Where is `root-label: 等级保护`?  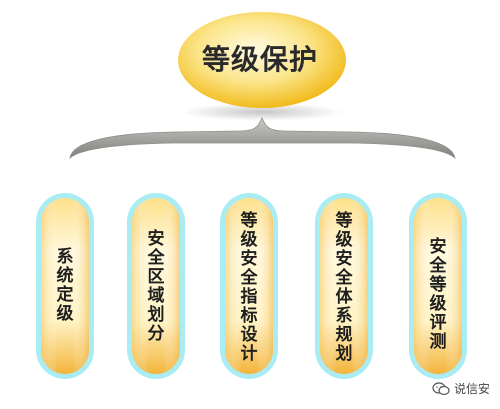
root-label: 等级保护 is located at coordinates (259, 59).